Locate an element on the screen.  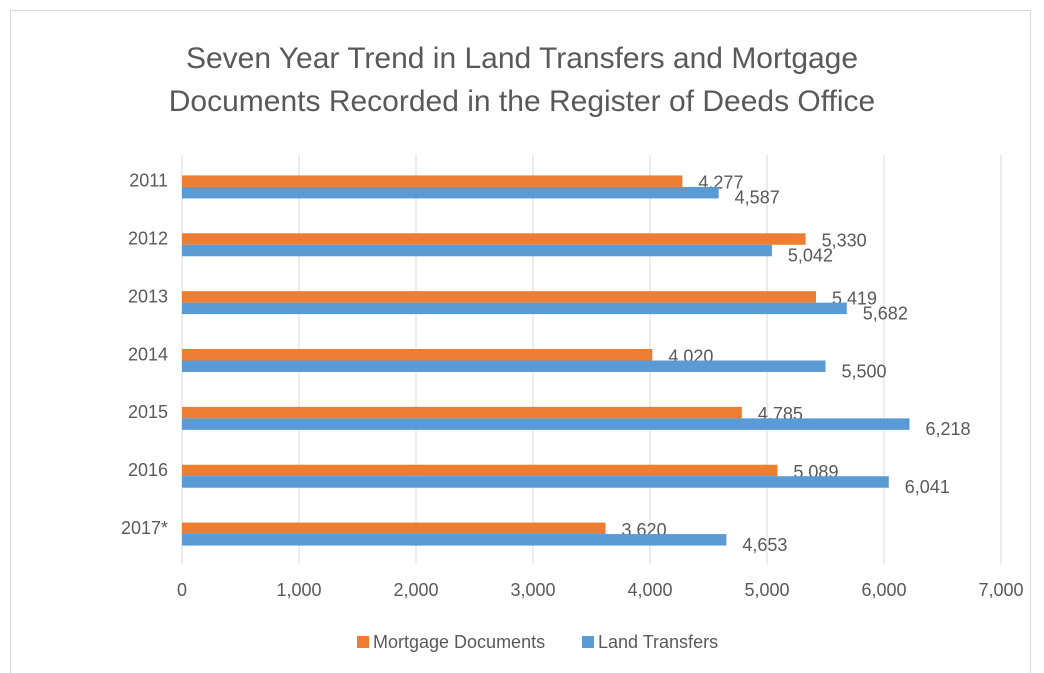
x-tick-label: 6,000 is located at coordinates (883, 590).